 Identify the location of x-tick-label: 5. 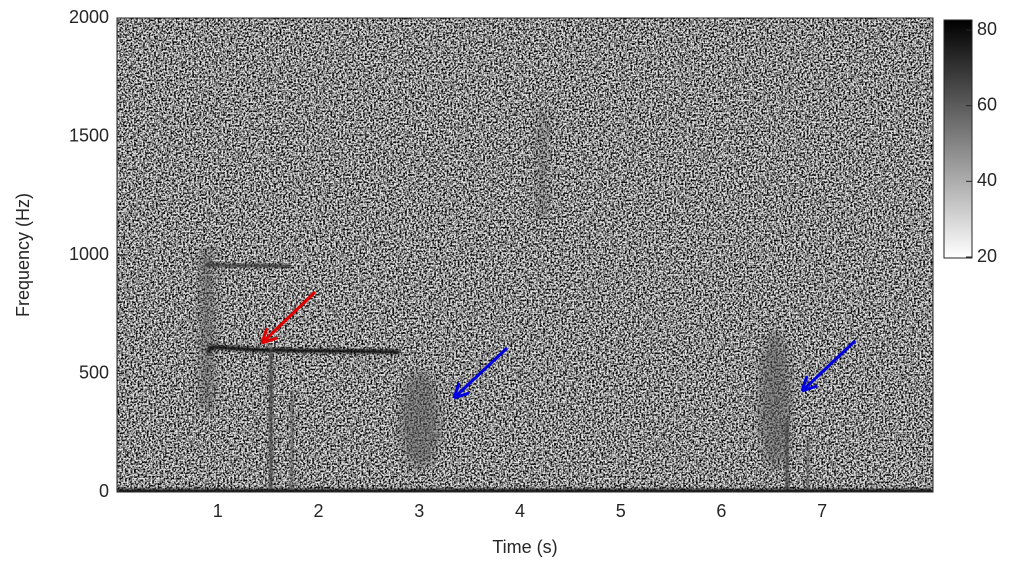
(621, 511).